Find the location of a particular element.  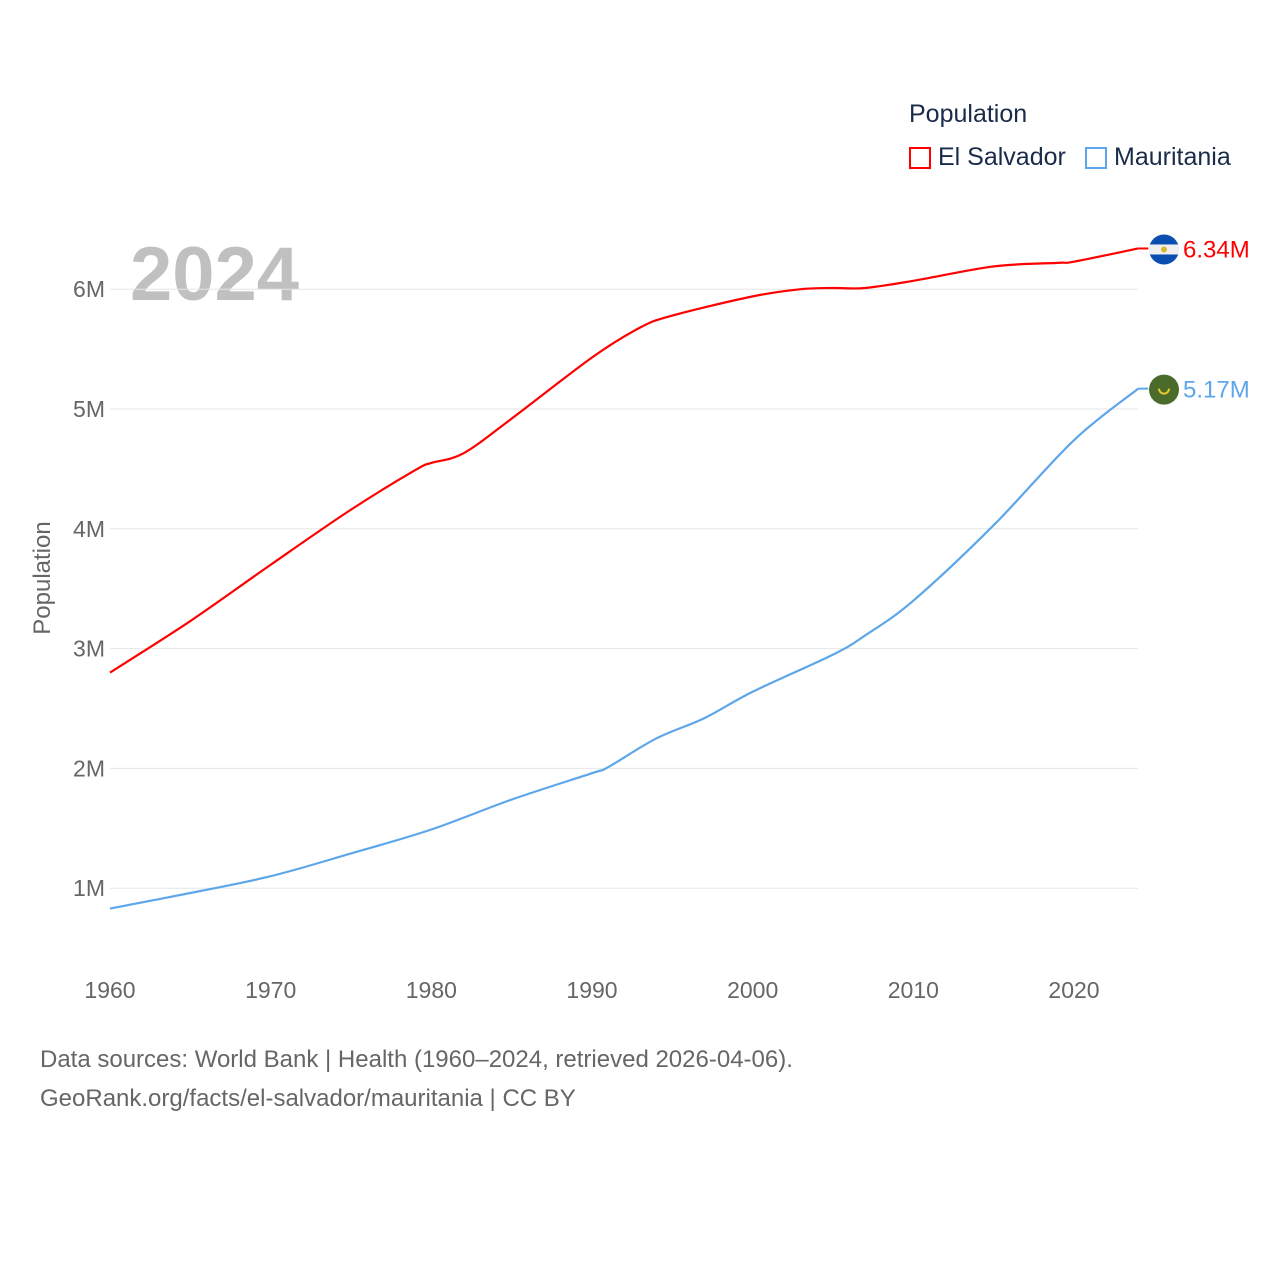

legend-label: El Salvador is located at coordinates (1002, 157).